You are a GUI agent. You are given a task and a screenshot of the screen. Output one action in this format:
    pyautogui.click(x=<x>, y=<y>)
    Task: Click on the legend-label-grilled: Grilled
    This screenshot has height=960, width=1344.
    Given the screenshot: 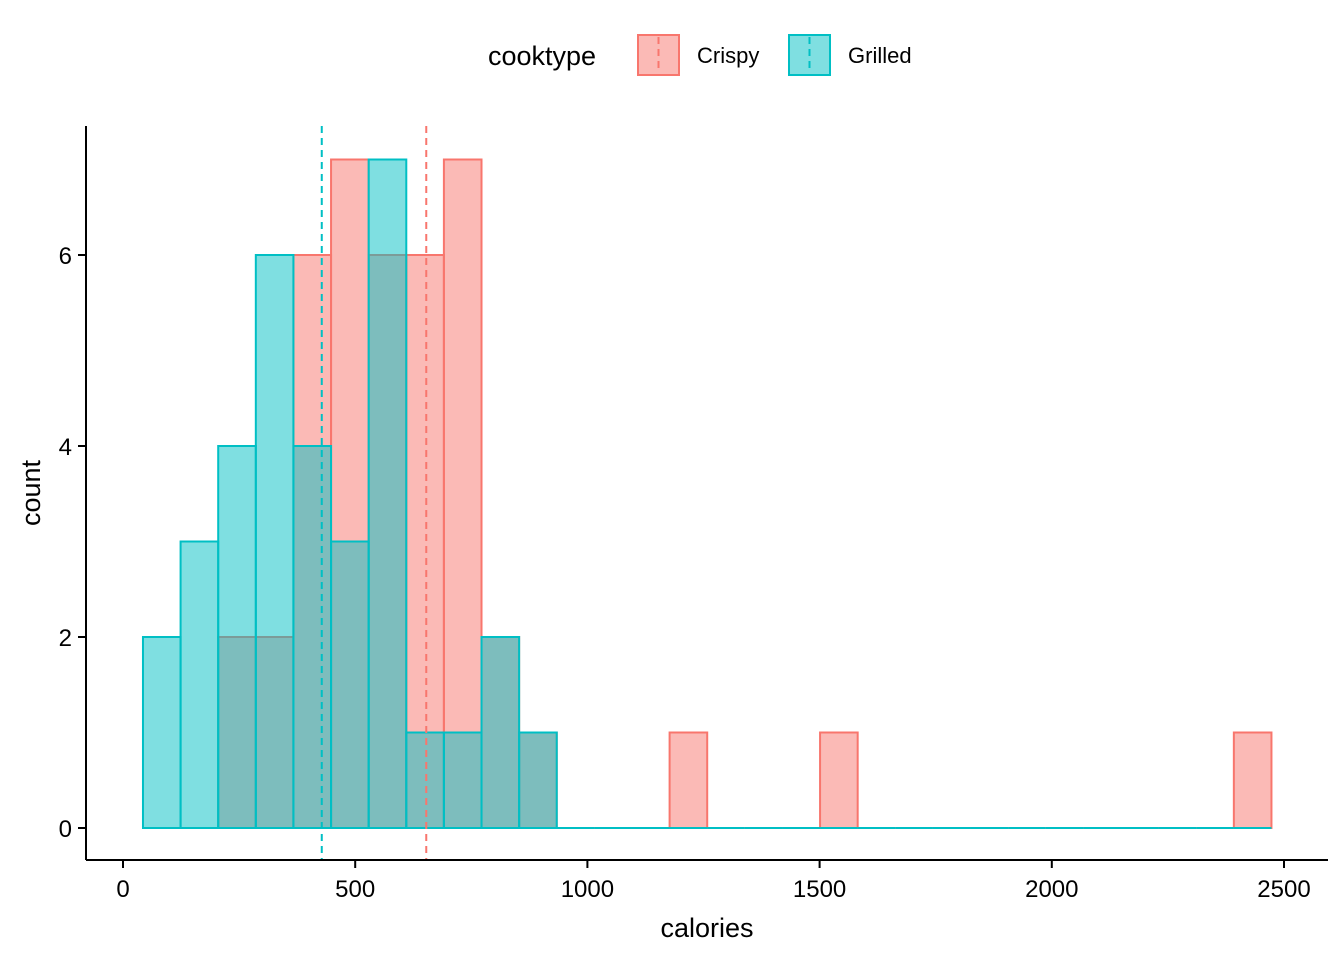 What is the action you would take?
    pyautogui.click(x=880, y=55)
    